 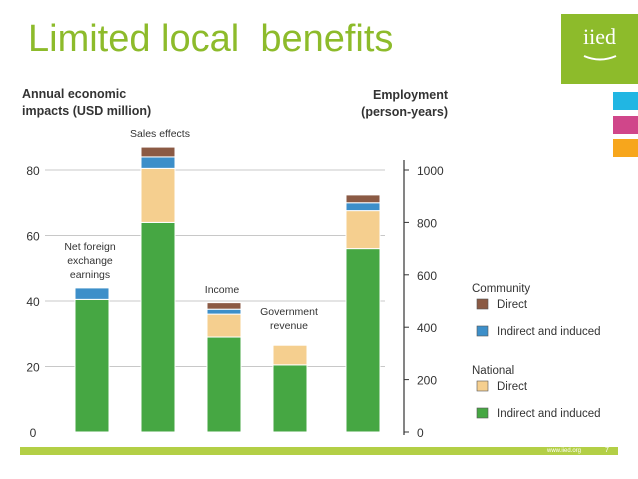 I want to click on tab-magenta, so click(x=625, y=125).